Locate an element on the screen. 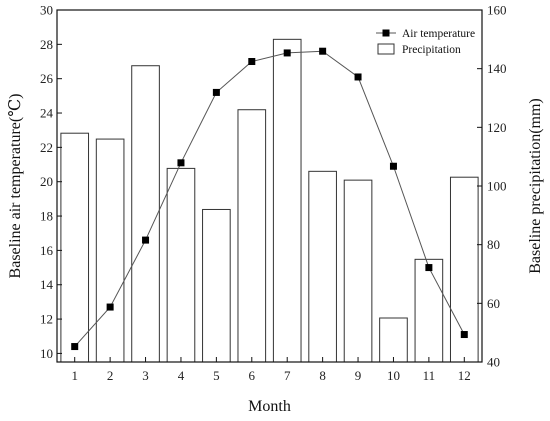 This screenshot has width=550, height=421. x-tick-label: 1 is located at coordinates (74, 375).